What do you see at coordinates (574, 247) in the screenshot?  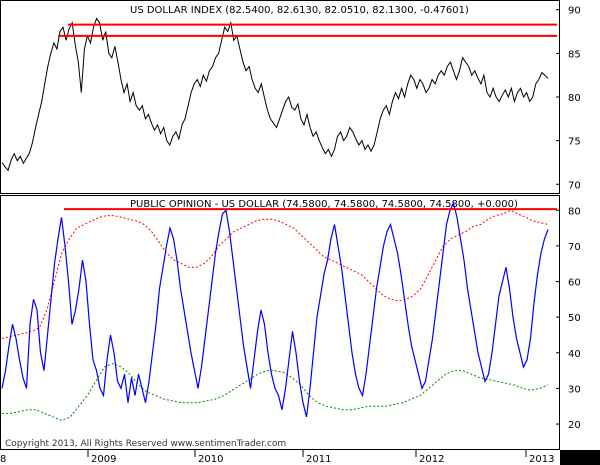 I see `bottom-y-tick-label: 70` at bounding box center [574, 247].